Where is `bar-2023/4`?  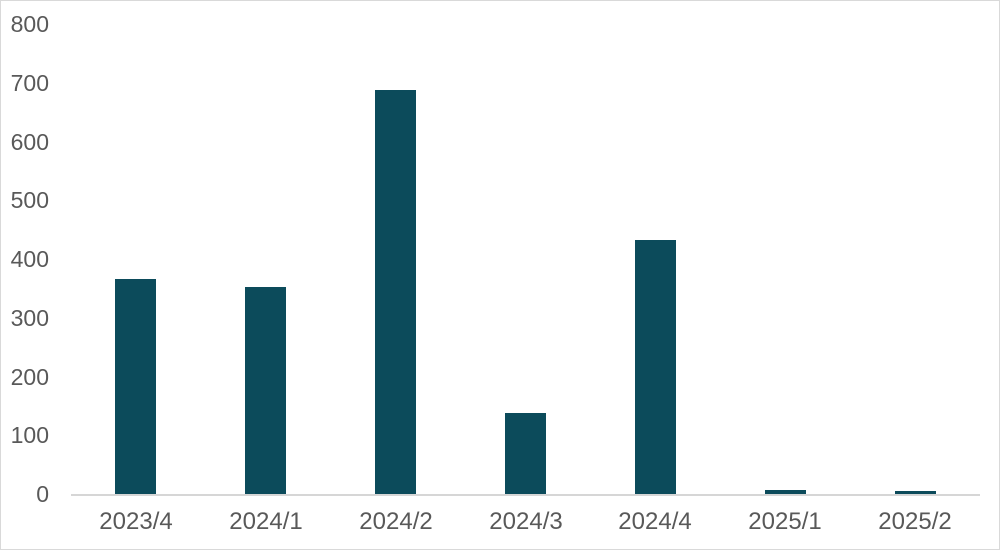
bar-2023/4 is located at coordinates (135, 386).